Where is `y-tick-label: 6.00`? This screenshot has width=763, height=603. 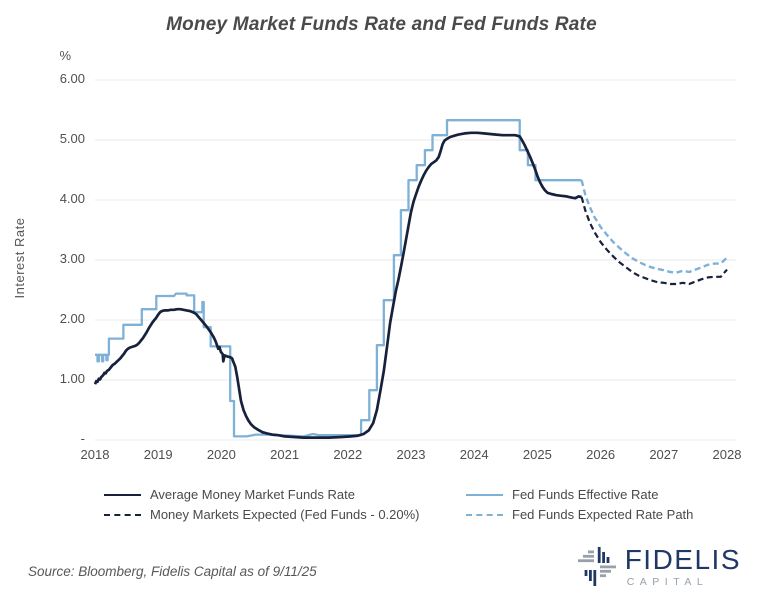 y-tick-label: 6.00 is located at coordinates (72, 78).